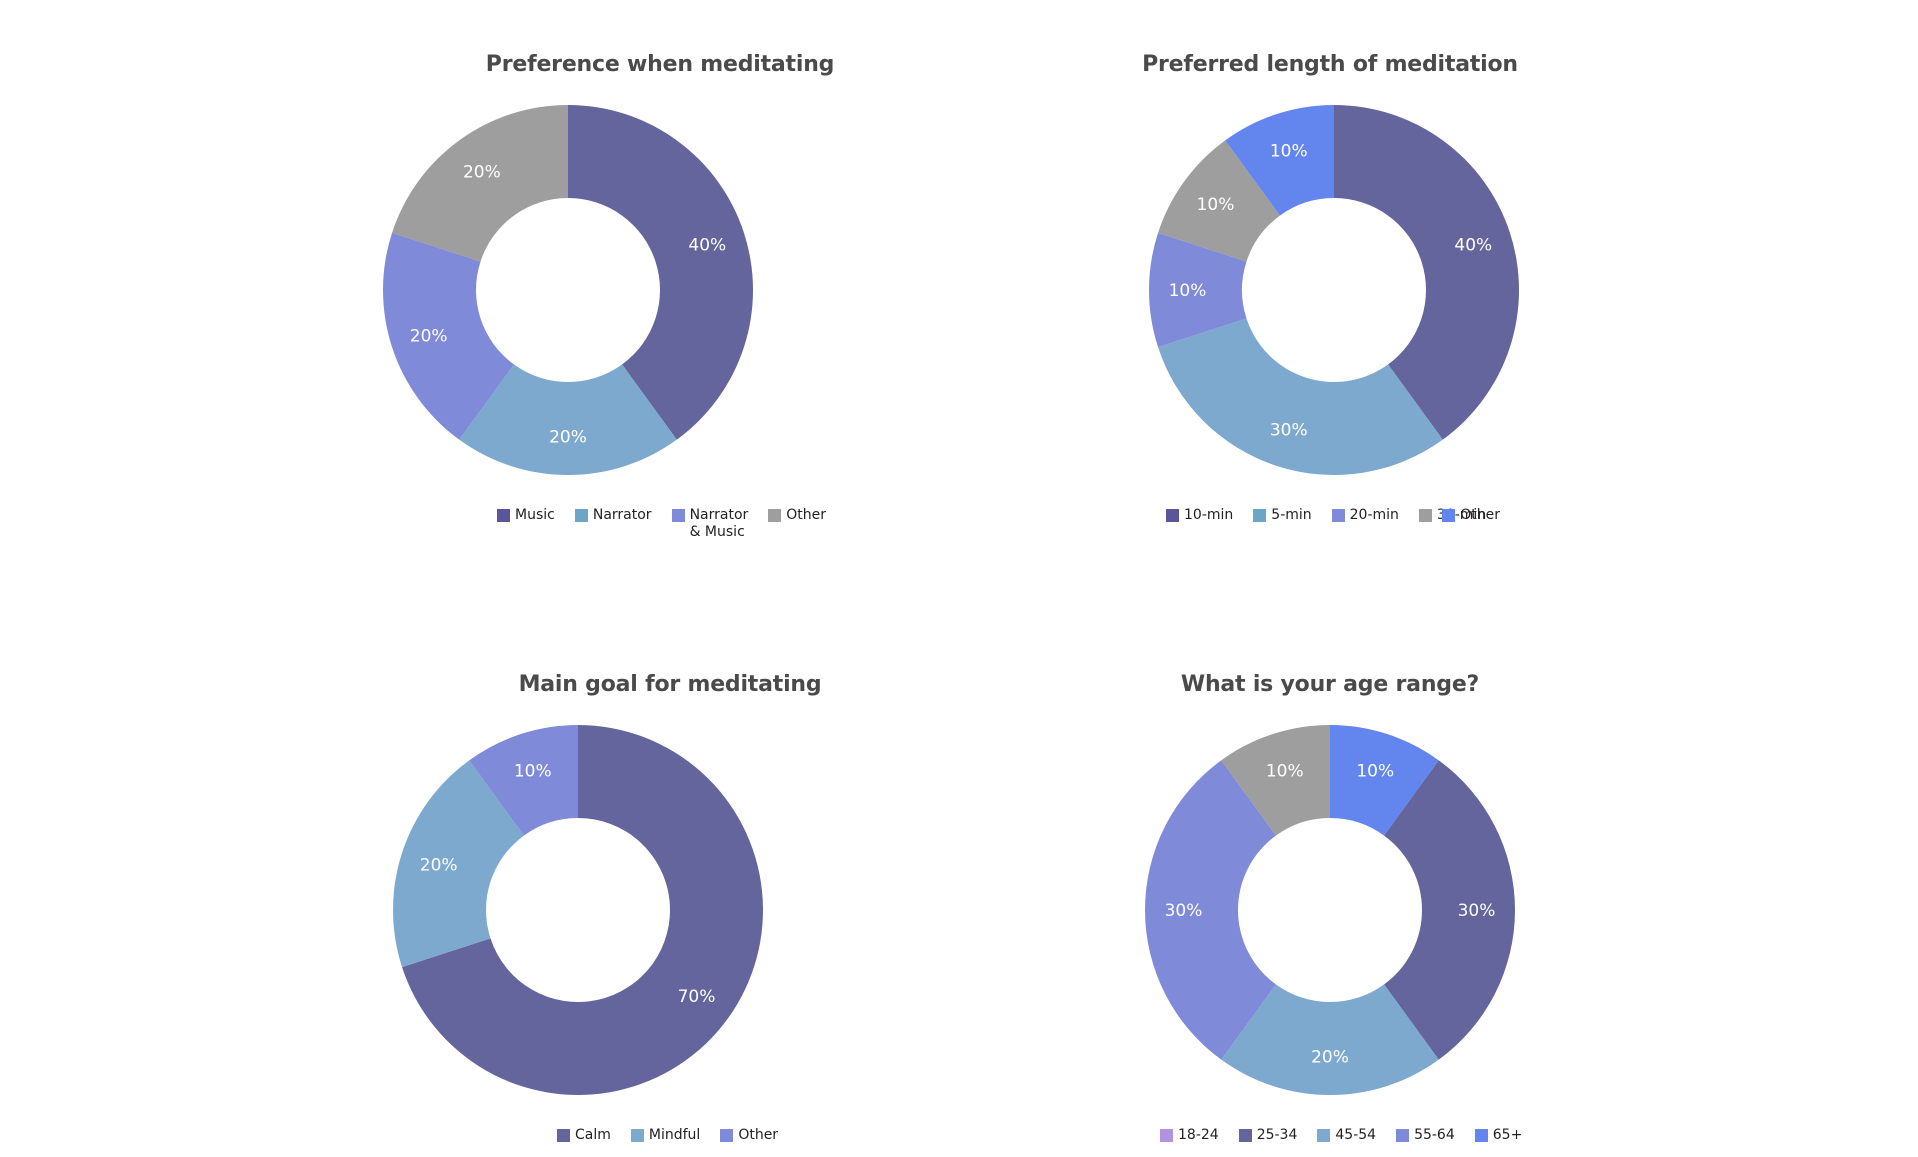  I want to click on legend-item: Music, so click(526, 524).